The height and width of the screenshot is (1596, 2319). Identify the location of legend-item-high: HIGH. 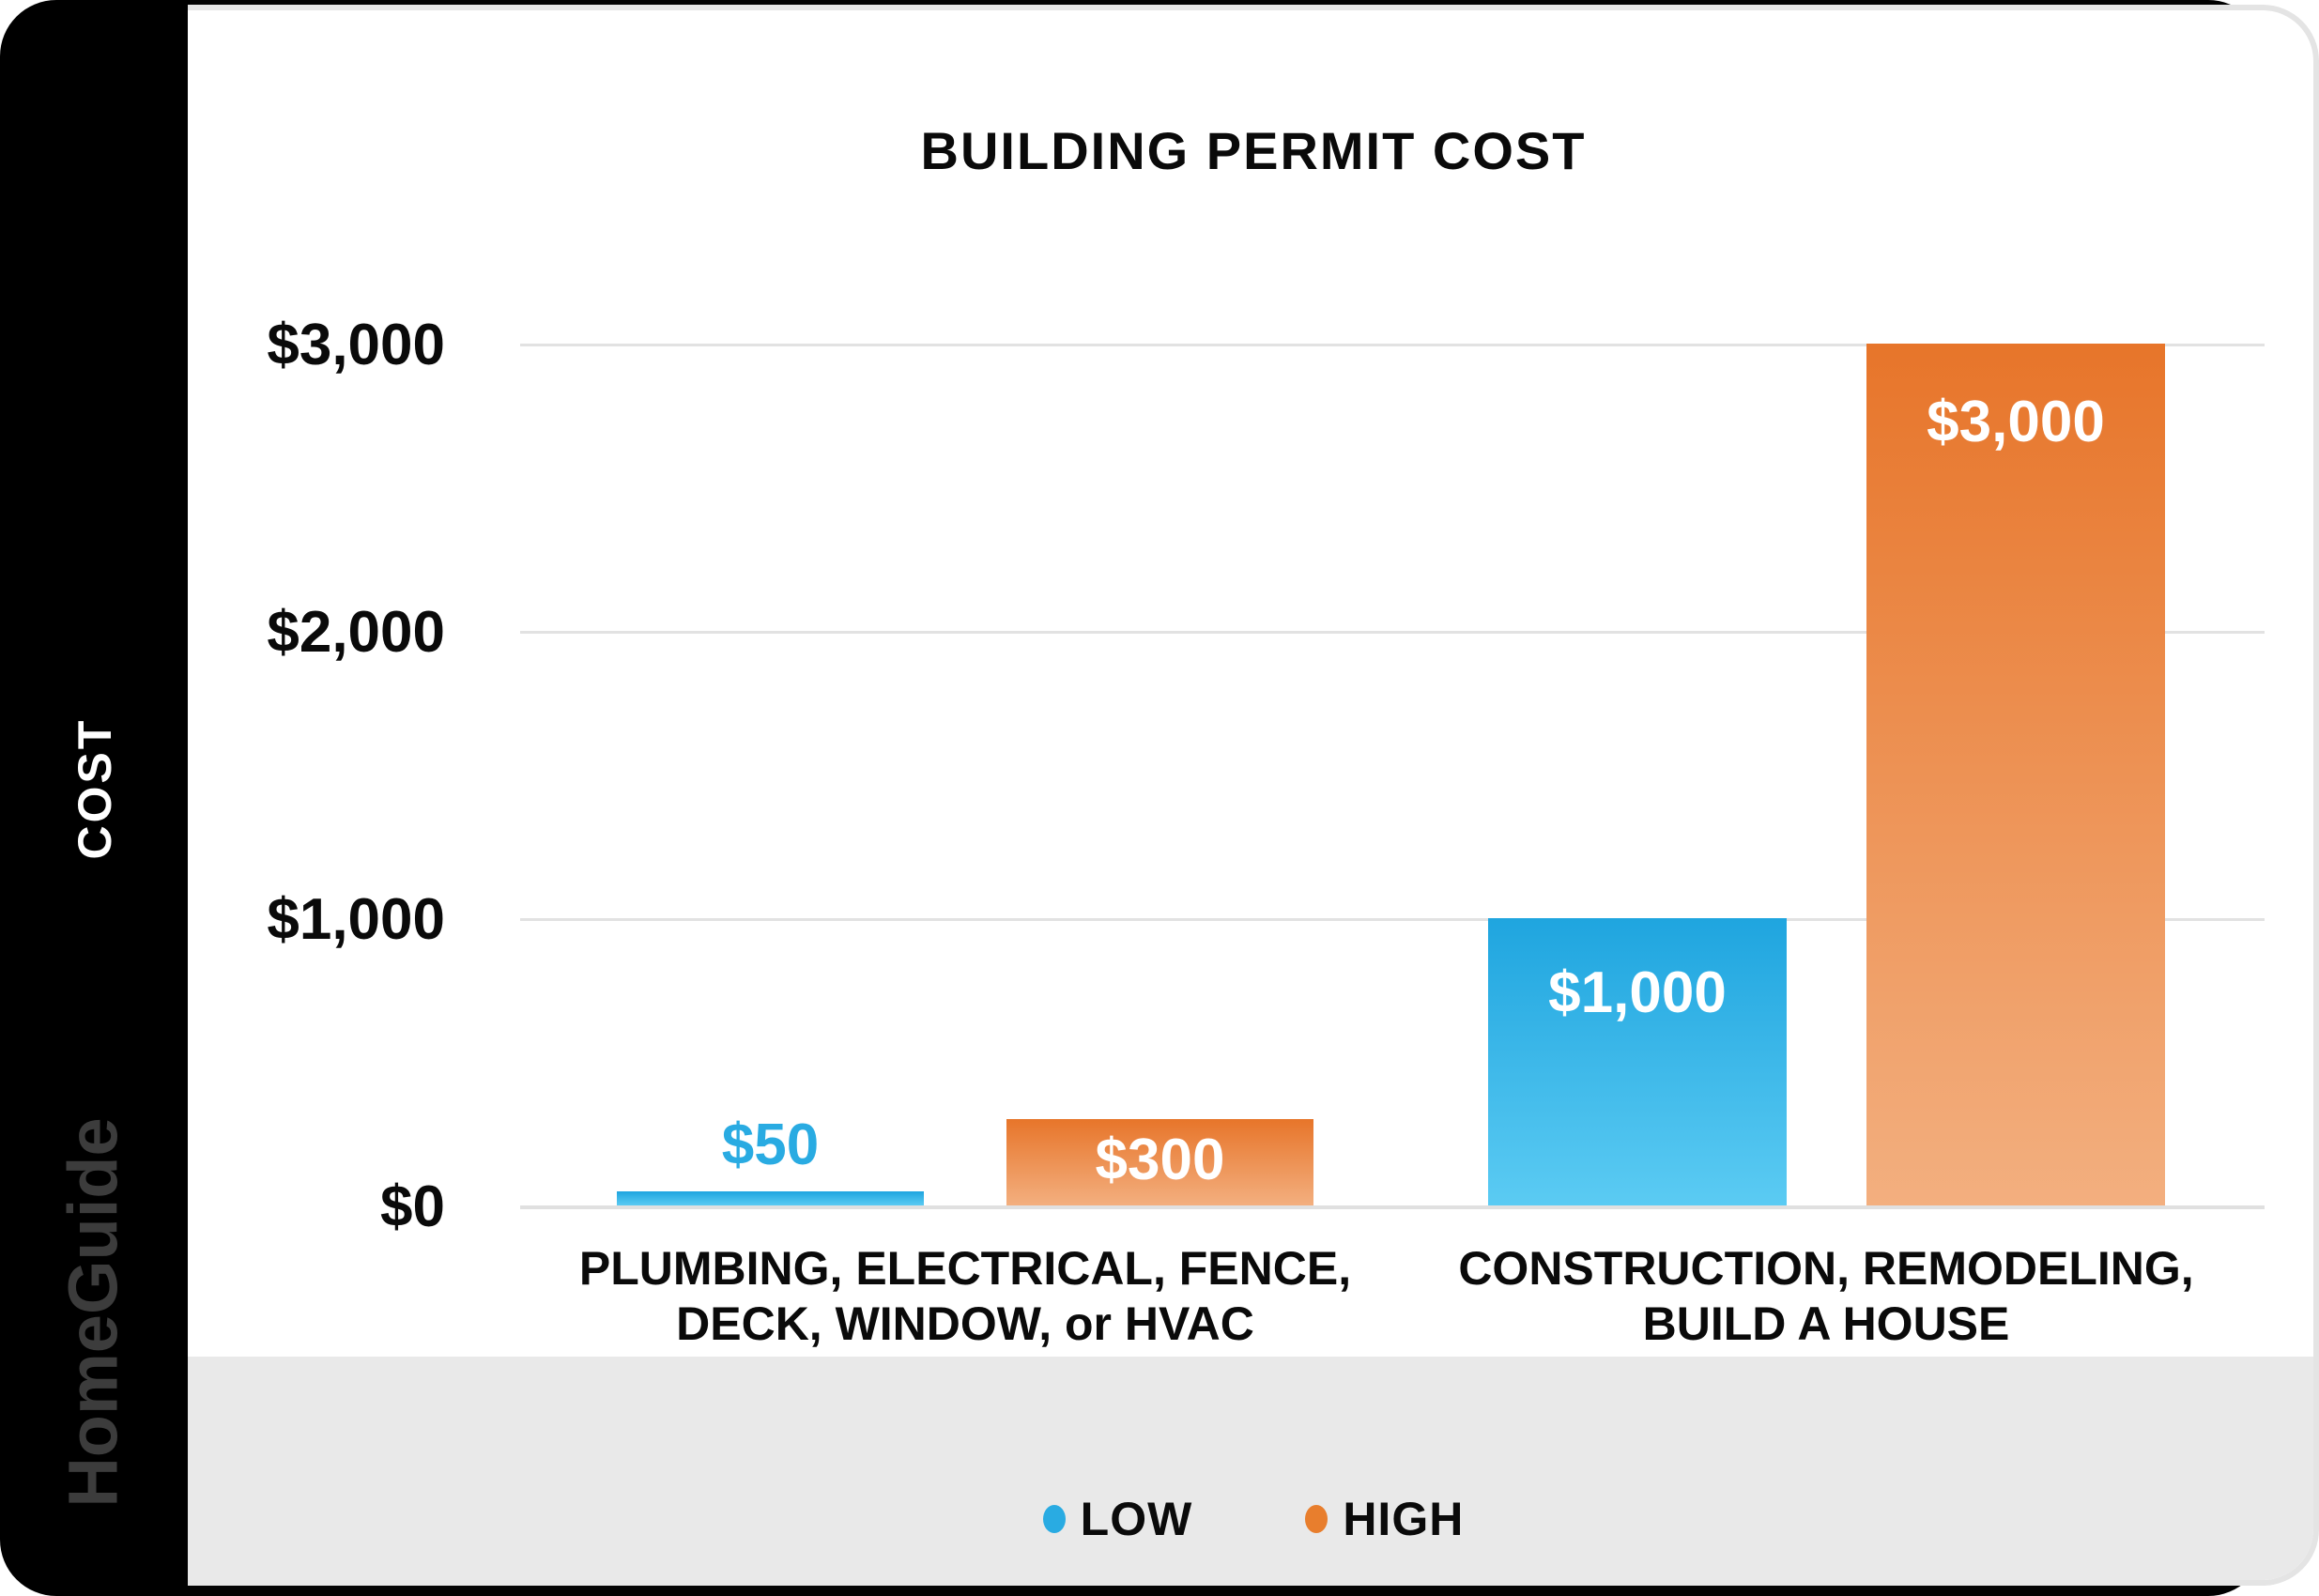
(1384, 1519).